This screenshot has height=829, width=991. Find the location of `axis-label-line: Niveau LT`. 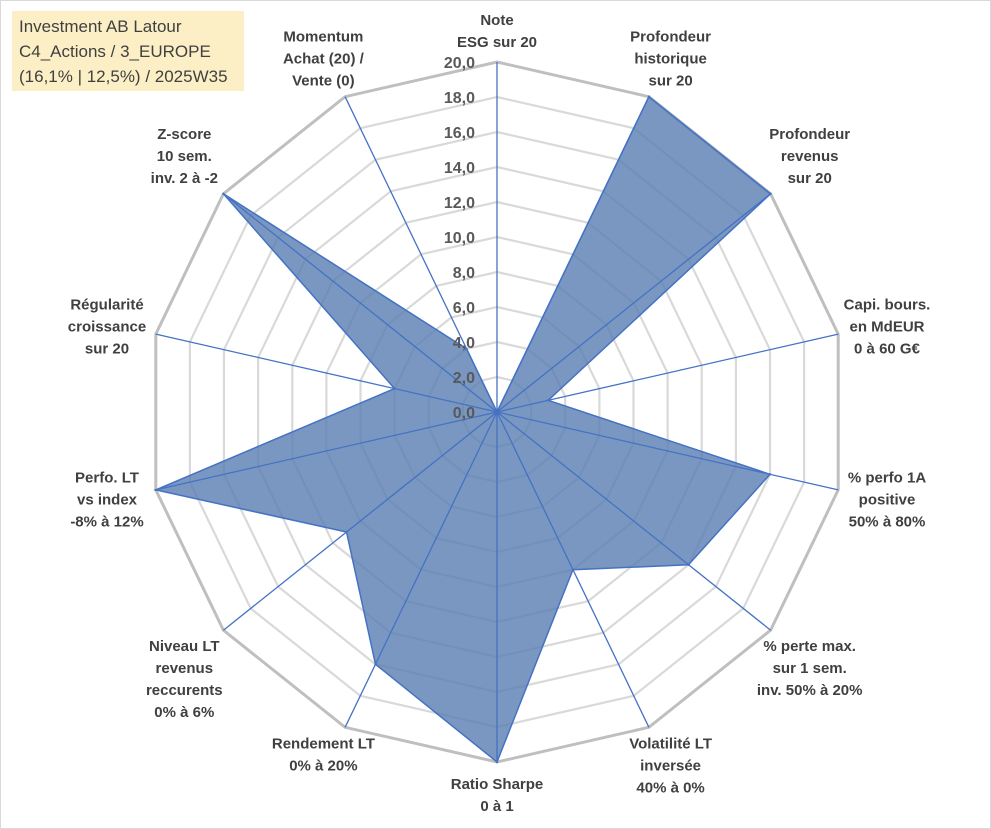

axis-label-line: Niveau LT is located at coordinates (184, 646).